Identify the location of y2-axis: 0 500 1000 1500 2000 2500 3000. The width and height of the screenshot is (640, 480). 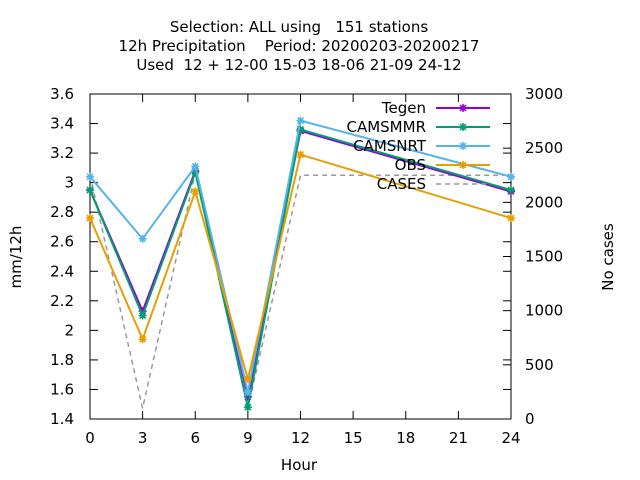
(533, 256).